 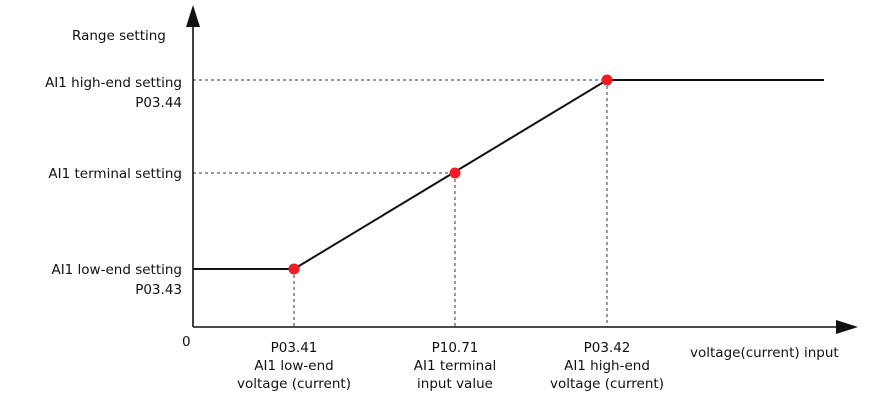 I want to click on y-level-low-label: AI1 low-end setting, so click(x=116, y=270).